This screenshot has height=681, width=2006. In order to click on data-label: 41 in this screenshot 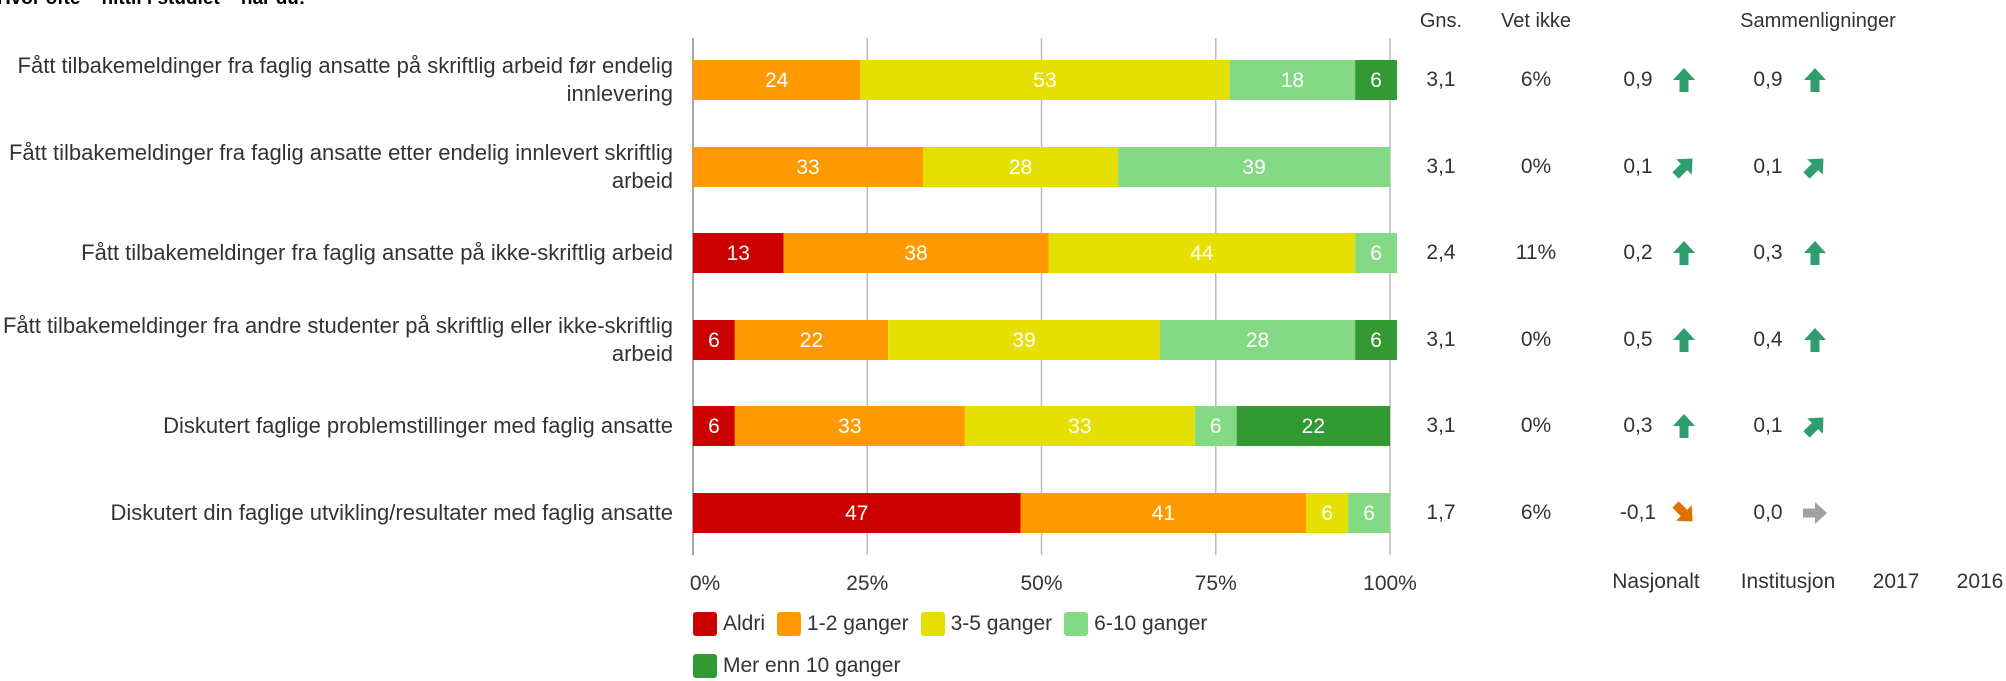, I will do `click(1163, 513)`.